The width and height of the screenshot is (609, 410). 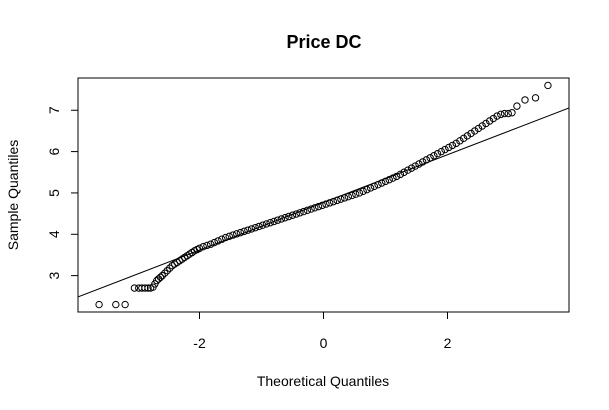 I want to click on y-axis: 3 4 5 6 7, so click(x=62, y=193).